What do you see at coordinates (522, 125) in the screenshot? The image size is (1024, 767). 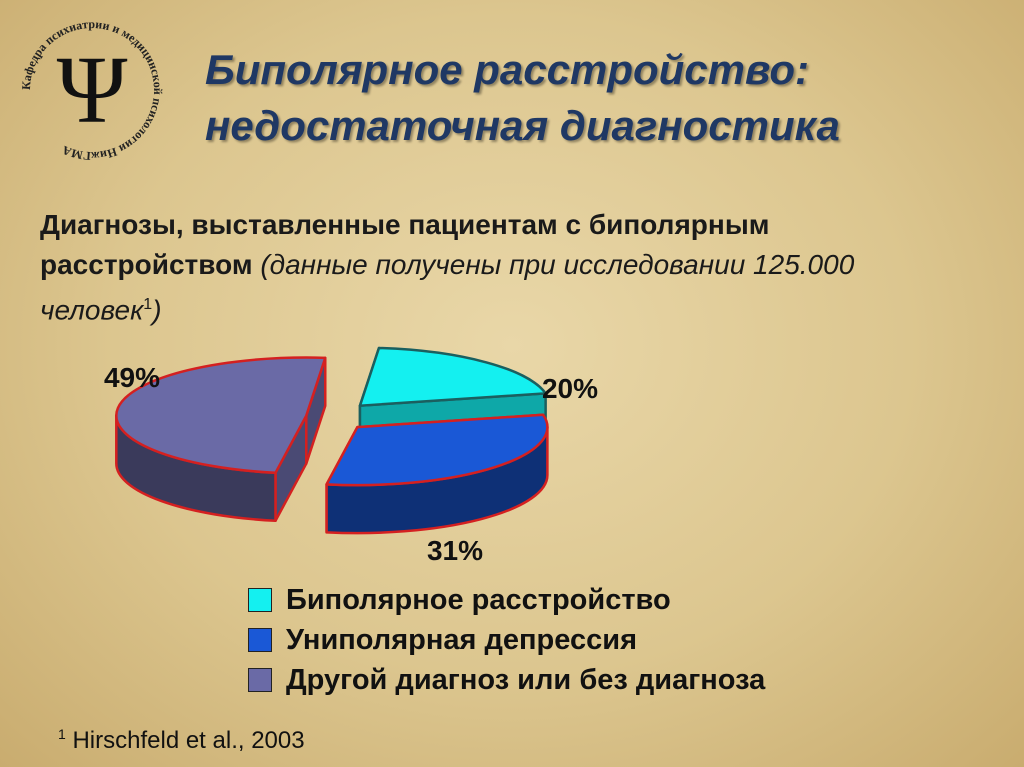 I see `title-line-2: недостаточная диагностика` at bounding box center [522, 125].